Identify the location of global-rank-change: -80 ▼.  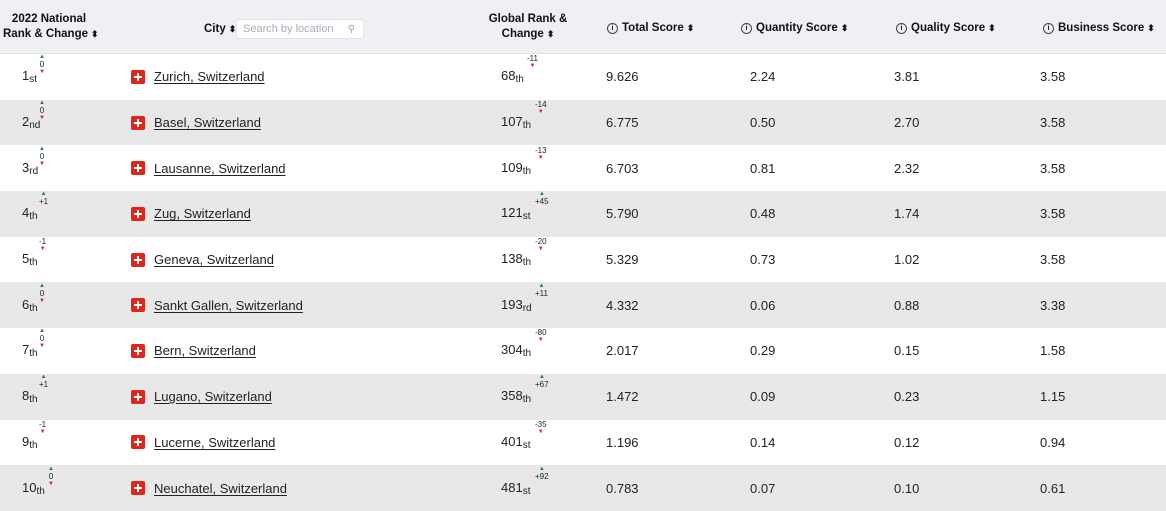
(541, 336).